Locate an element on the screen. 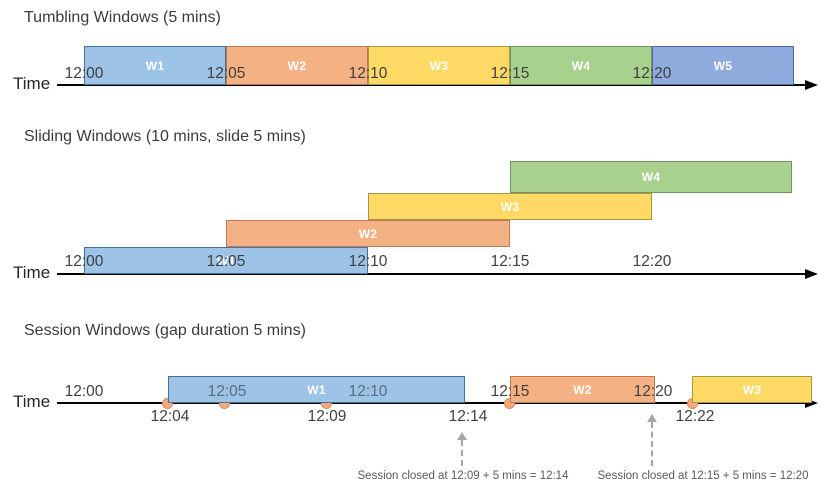 Image resolution: width=829 pixels, height=498 pixels. session-close-annotation: Session closed at 12:09 + 5 mins = 12:14 is located at coordinates (463, 476).